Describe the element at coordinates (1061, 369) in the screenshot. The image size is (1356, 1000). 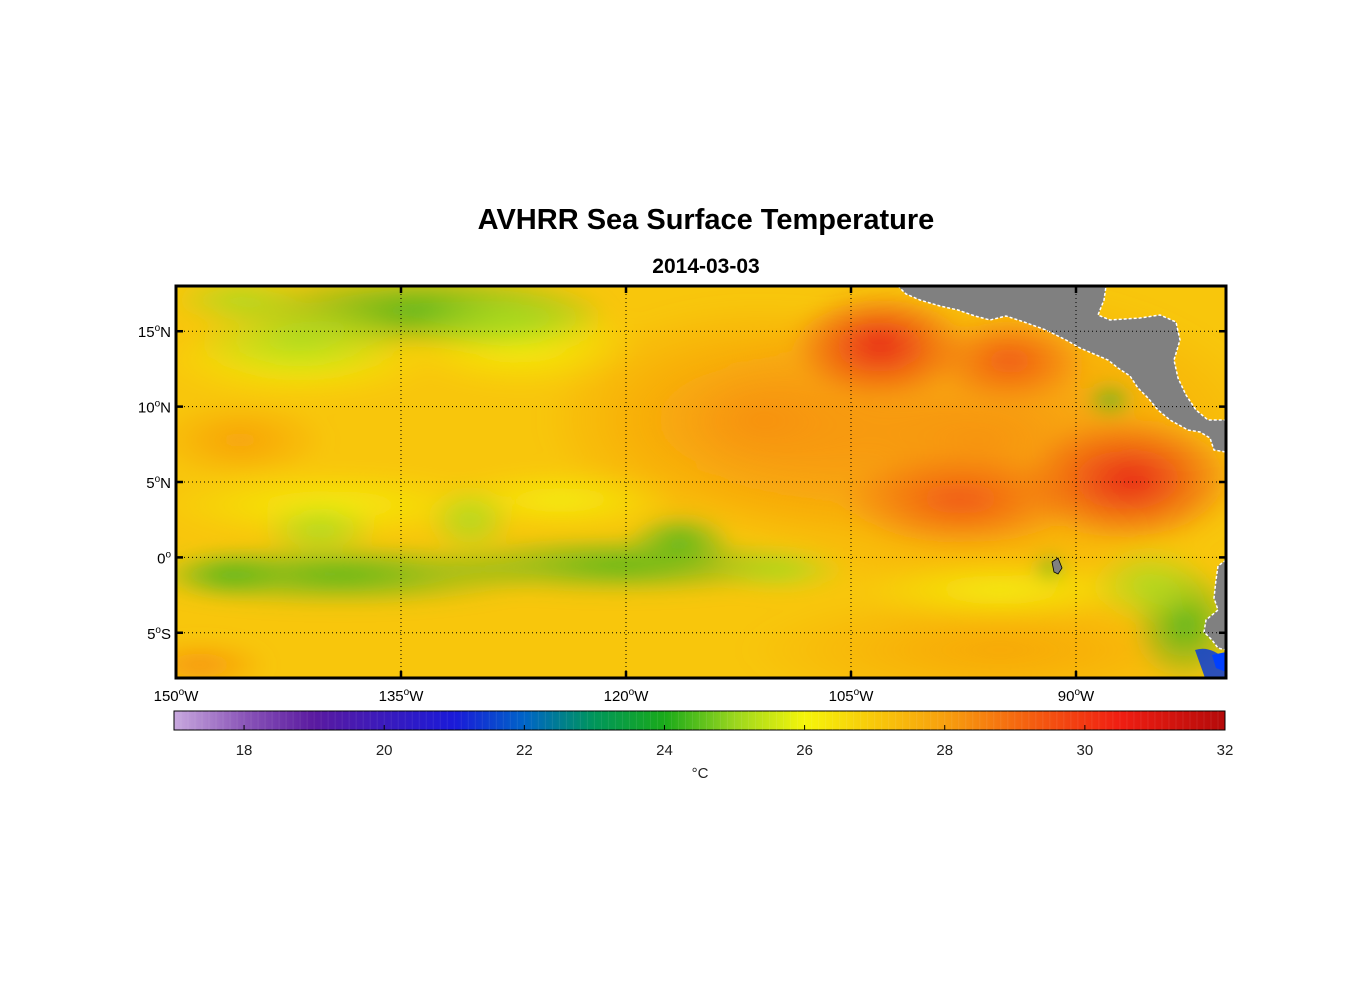
I see `land-central-america` at that location.